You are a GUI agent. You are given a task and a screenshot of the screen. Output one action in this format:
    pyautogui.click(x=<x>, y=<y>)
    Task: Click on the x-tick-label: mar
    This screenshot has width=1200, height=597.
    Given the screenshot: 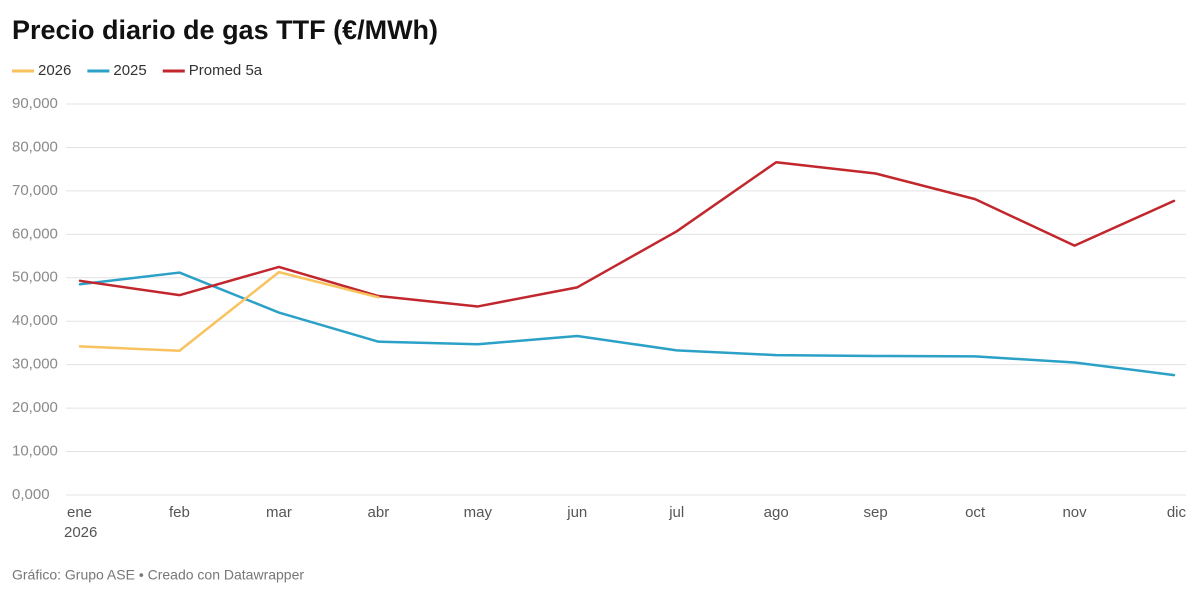 What is the action you would take?
    pyautogui.click(x=279, y=512)
    